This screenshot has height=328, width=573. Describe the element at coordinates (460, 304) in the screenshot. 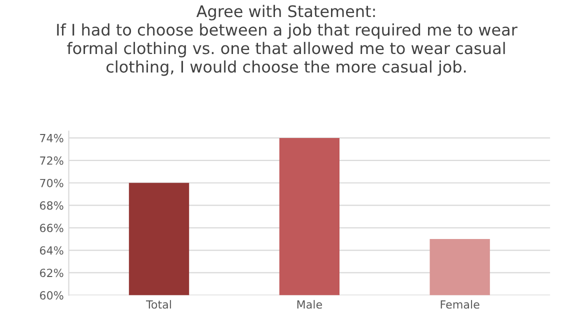

I see `x-tick-label: Female` at that location.